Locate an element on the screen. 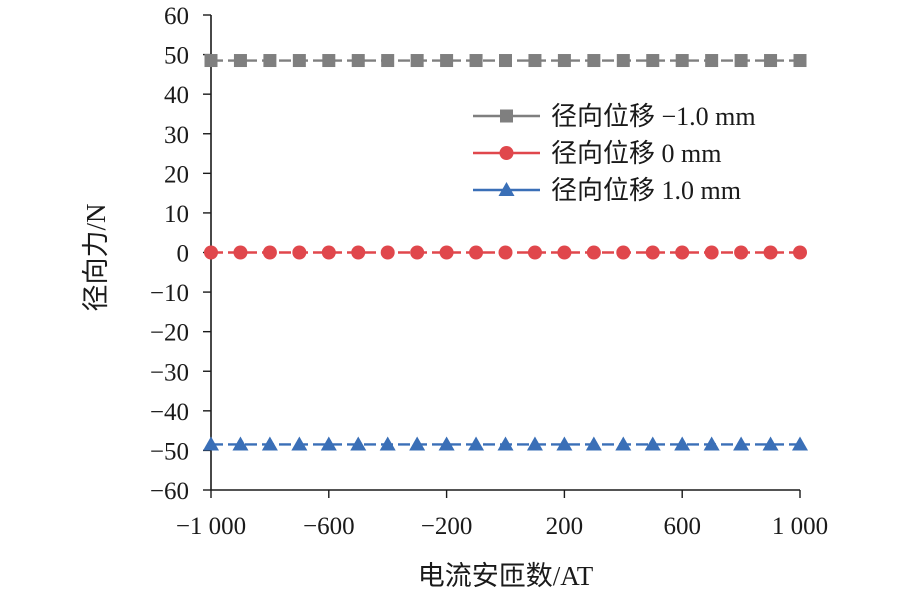 The height and width of the screenshot is (603, 921). series-triangle is located at coordinates (505, 443).